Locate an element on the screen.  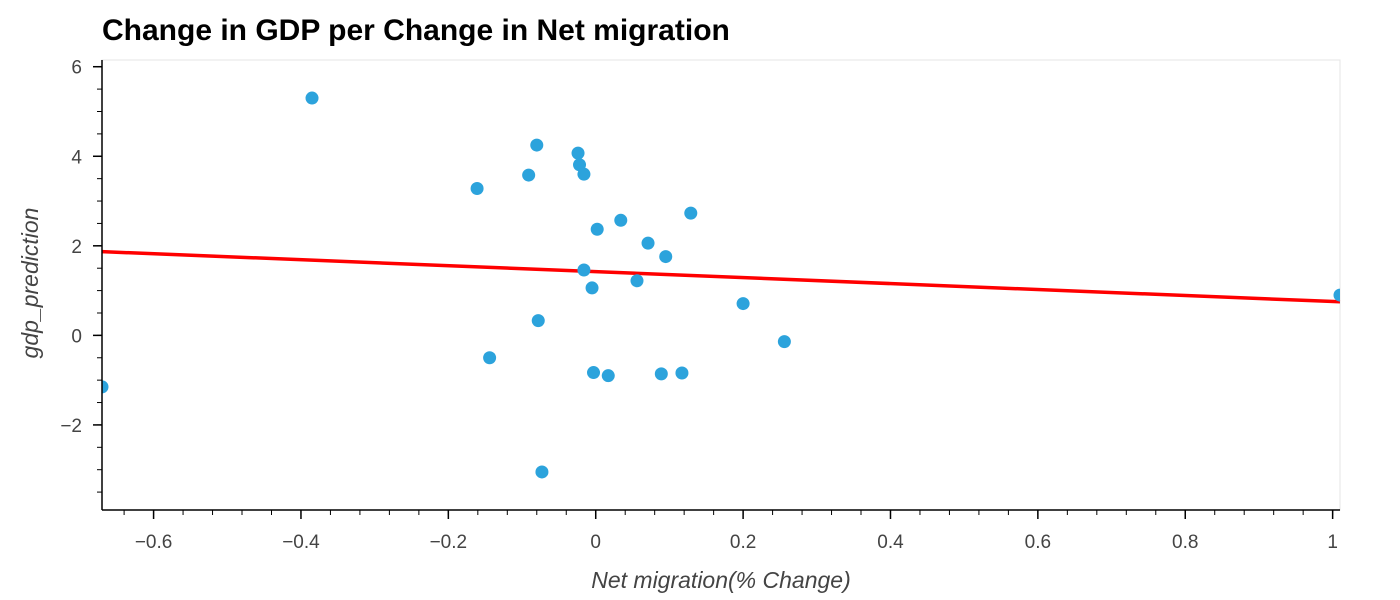
x-tick-label: 0.4 is located at coordinates (890, 542).